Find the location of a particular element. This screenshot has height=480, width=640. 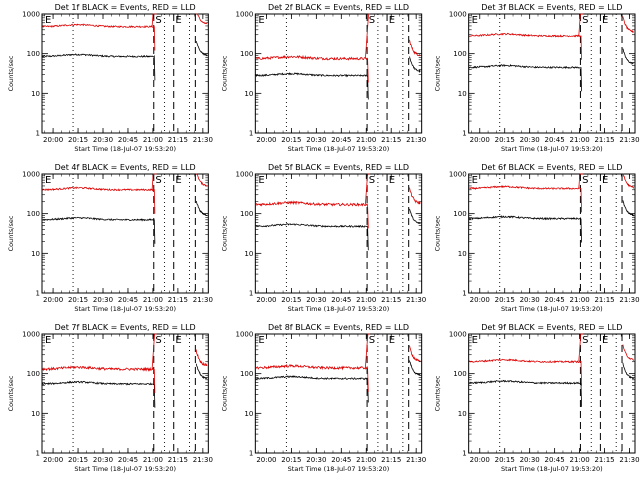

panel-title: Det 7f BLACK = Events, RED = LLD is located at coordinates (125, 327).